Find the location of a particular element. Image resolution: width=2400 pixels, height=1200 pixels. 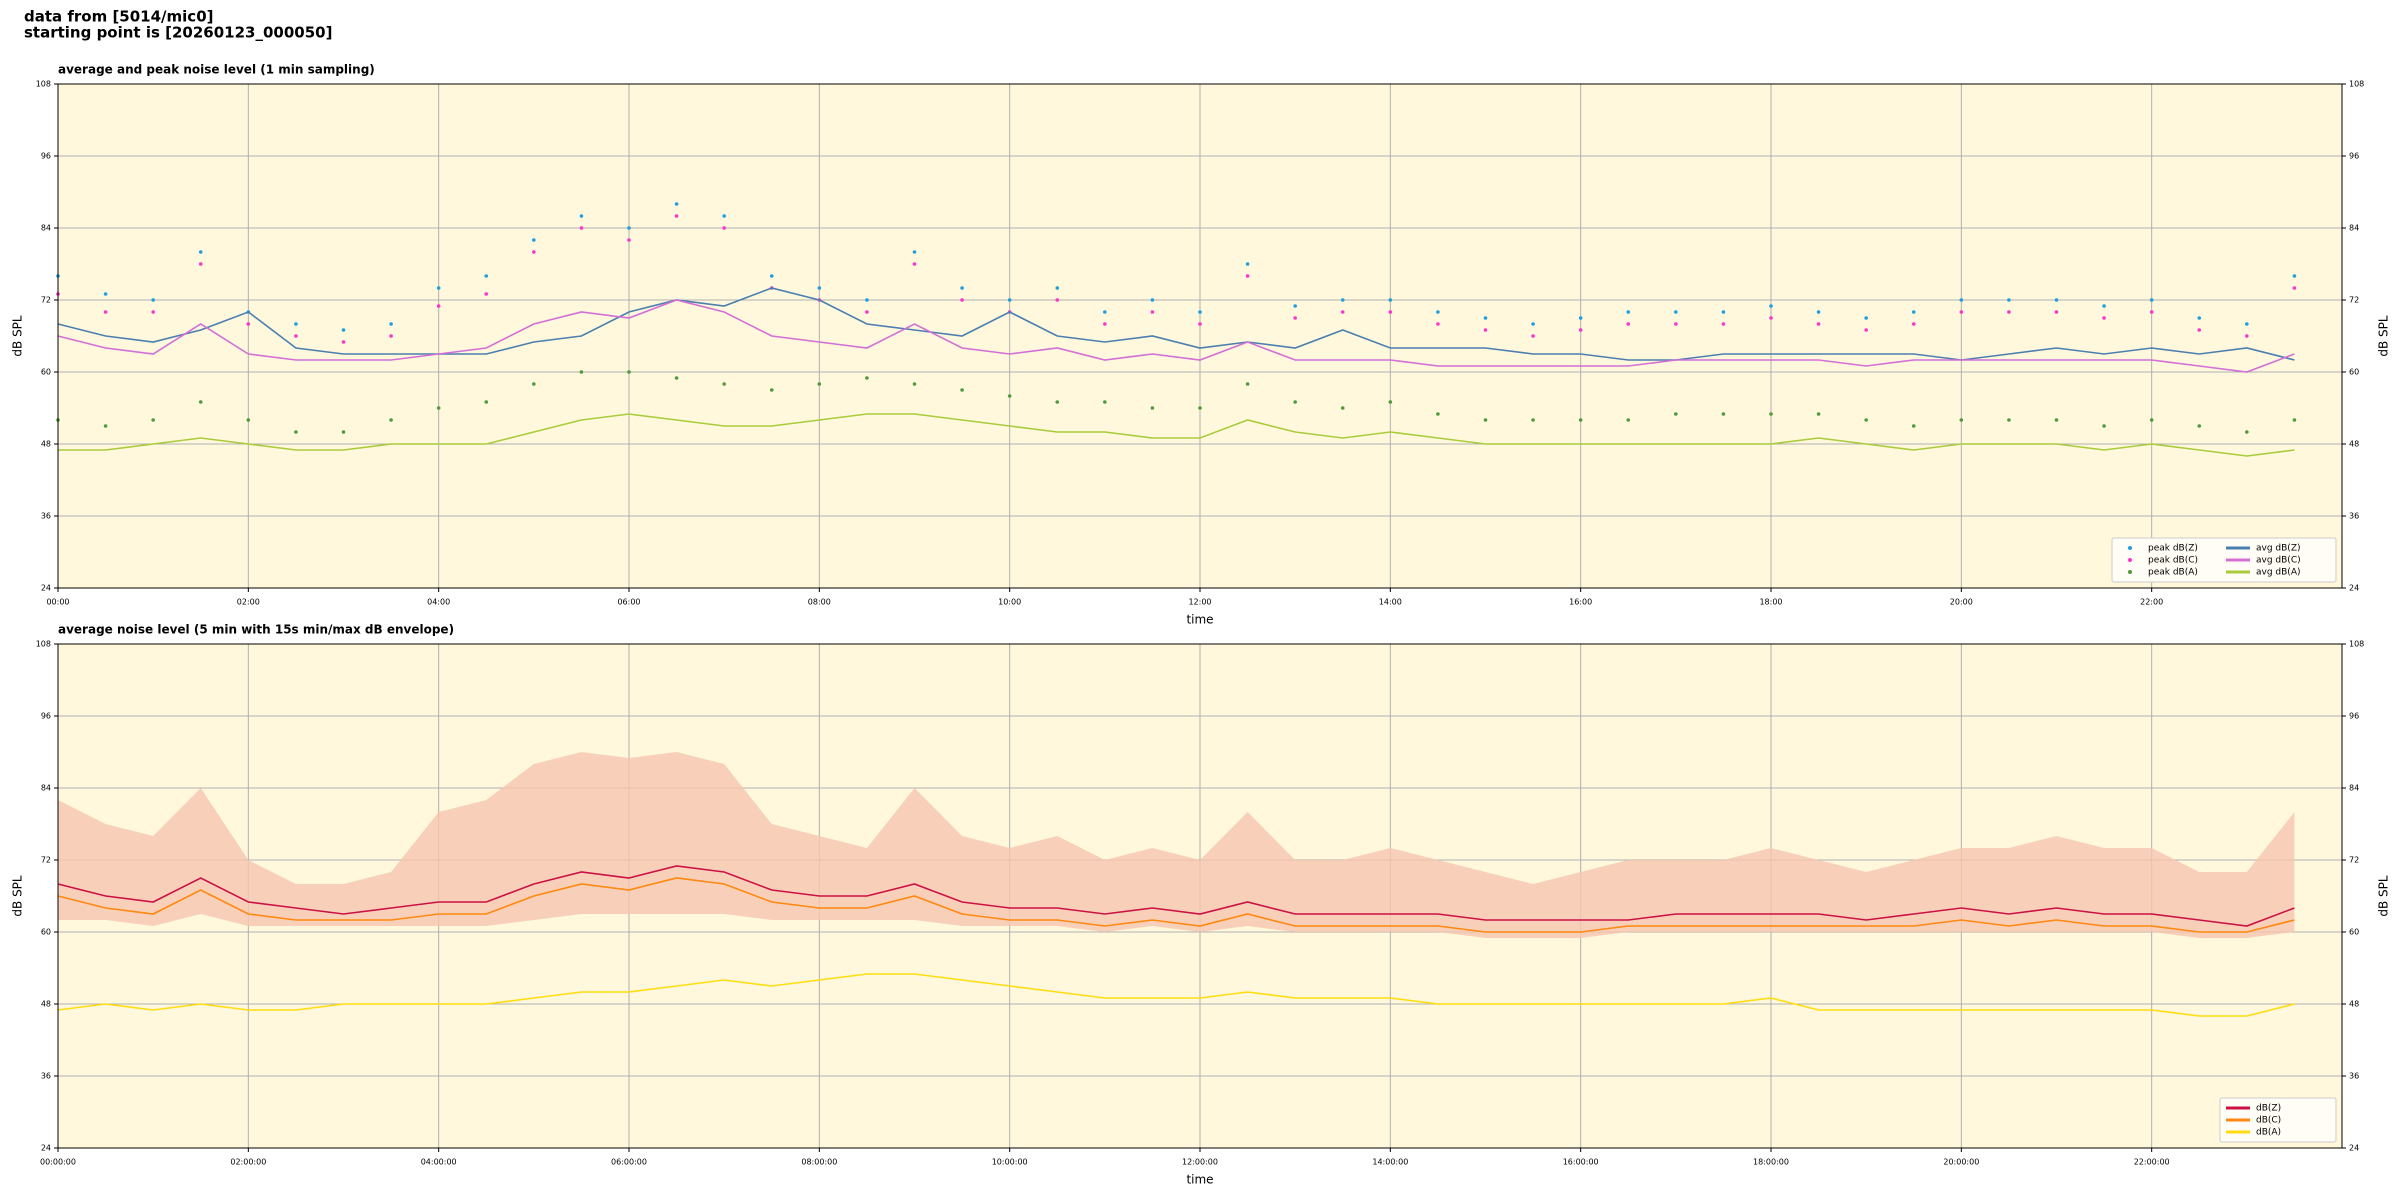

y-tick-label: 84 is located at coordinates (46, 788).